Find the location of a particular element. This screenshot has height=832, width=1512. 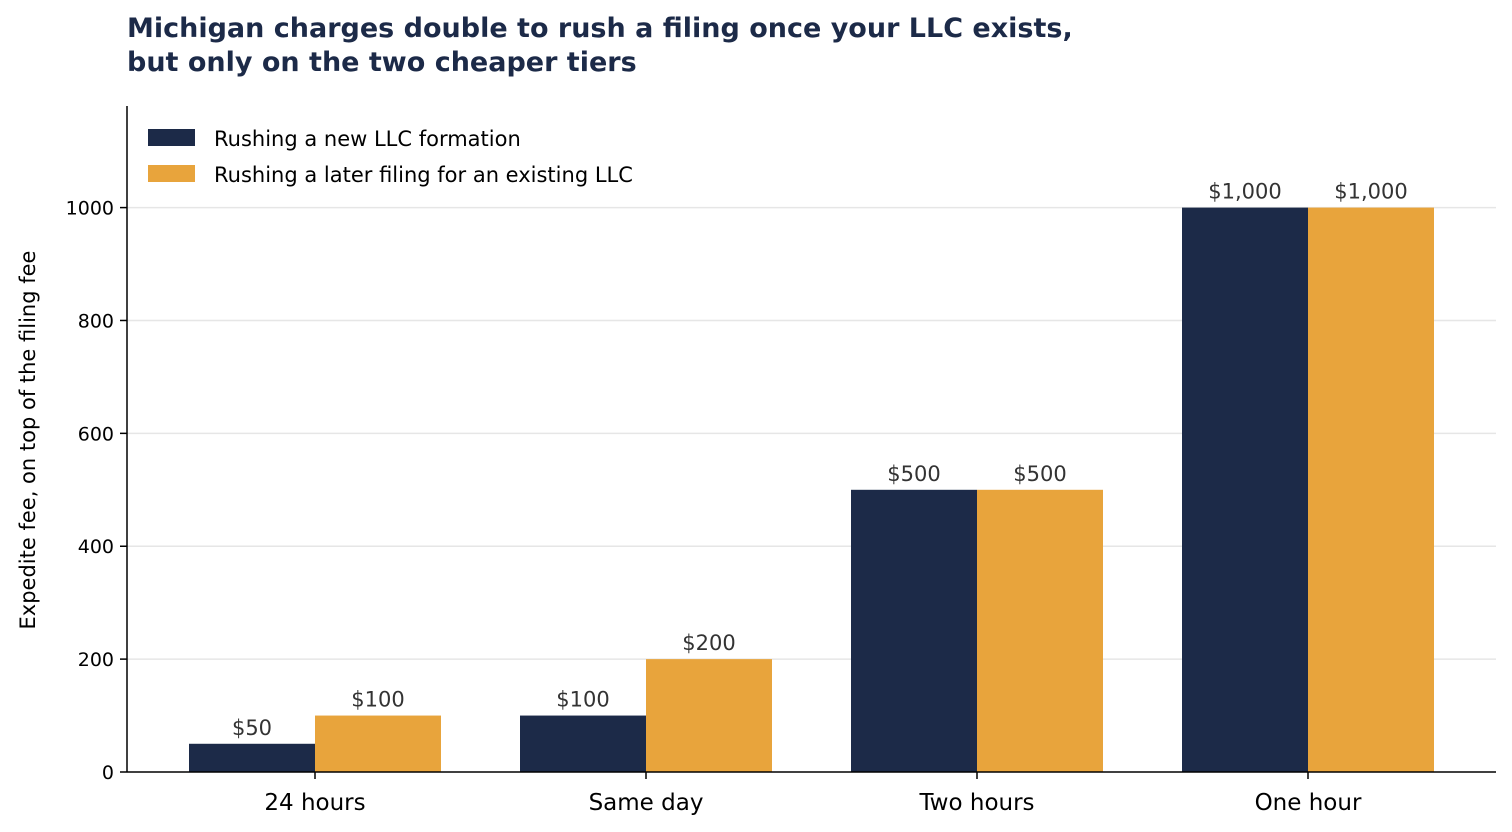

data-label: $50 is located at coordinates (252, 728).